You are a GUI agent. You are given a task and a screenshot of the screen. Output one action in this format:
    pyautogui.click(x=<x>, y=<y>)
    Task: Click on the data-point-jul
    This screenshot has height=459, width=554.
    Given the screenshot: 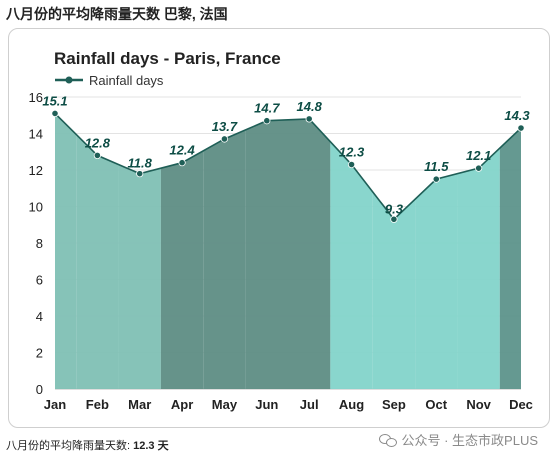 What is the action you would take?
    pyautogui.click(x=309, y=119)
    